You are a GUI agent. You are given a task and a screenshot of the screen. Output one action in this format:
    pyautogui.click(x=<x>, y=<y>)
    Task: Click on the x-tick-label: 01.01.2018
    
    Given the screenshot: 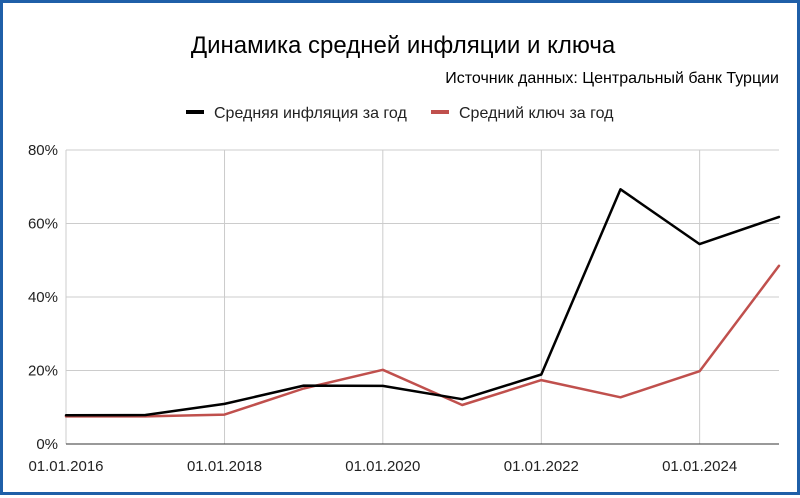 What is the action you would take?
    pyautogui.click(x=224, y=466)
    